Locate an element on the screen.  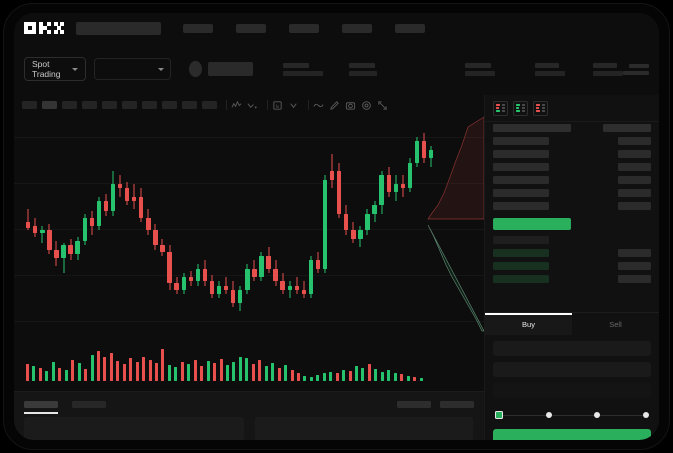
line-chart-icon is located at coordinates (318, 105).